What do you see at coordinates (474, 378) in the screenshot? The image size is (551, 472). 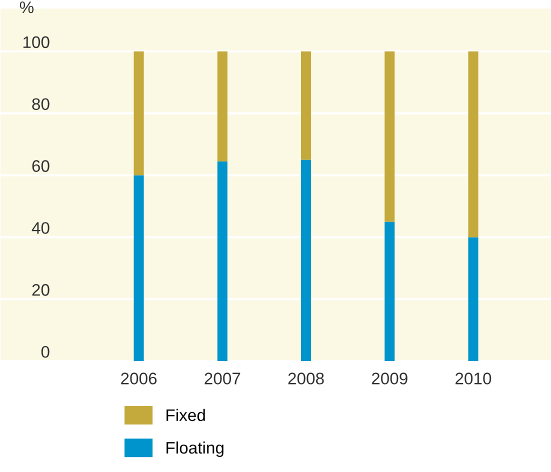 I see `x-tick-label: 2010` at bounding box center [474, 378].